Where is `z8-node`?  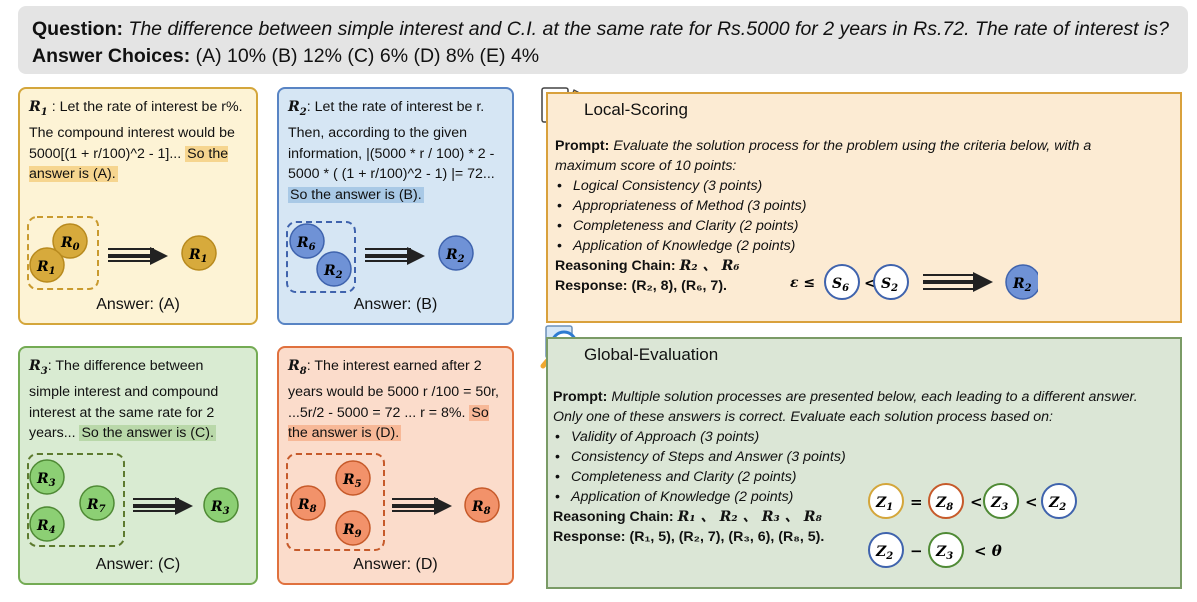 z8-node is located at coordinates (946, 501).